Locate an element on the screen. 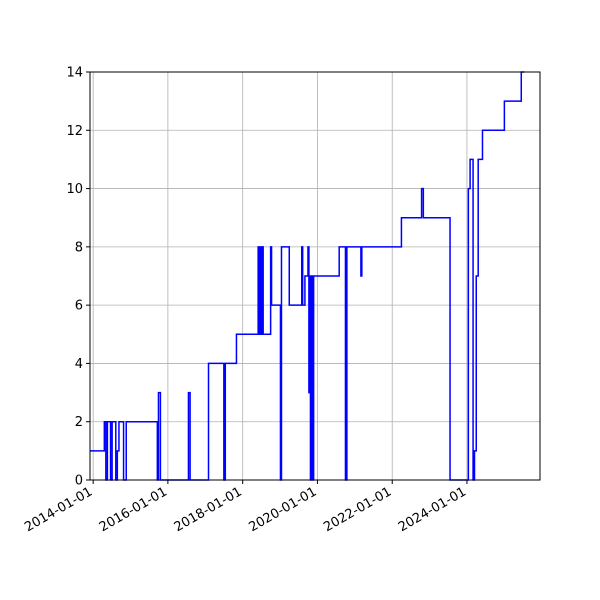  y-tick-label: 12 is located at coordinates (74, 131).